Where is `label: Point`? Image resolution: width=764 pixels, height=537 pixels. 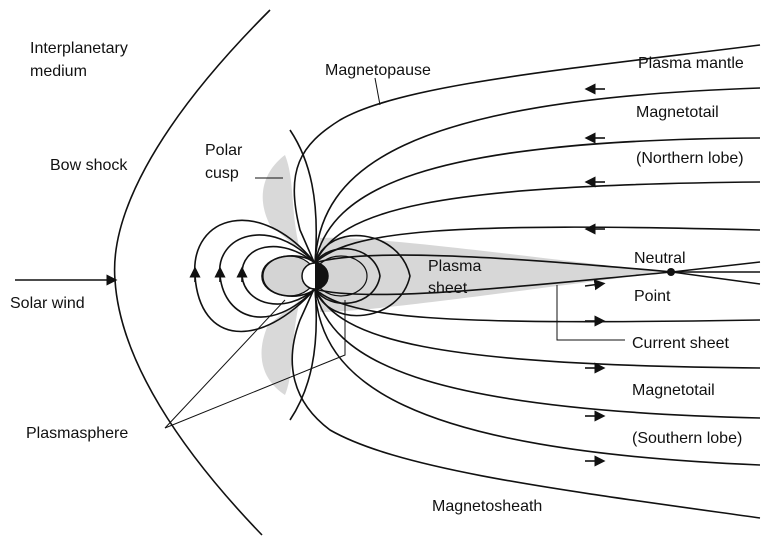 label: Point is located at coordinates (652, 296).